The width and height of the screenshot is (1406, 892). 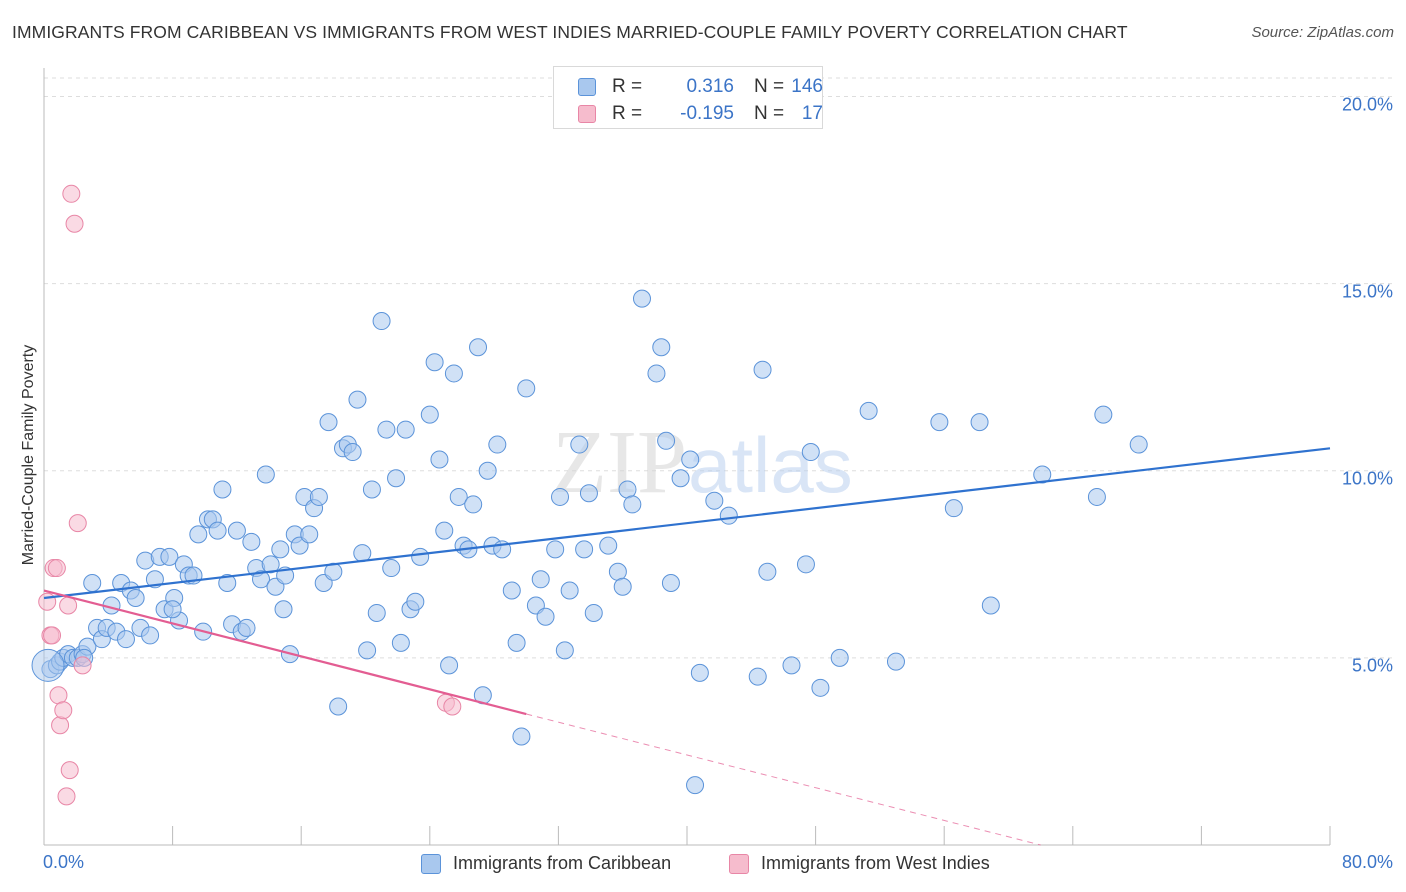 What do you see at coordinates (587, 114) in the screenshot?
I see `west-indies-swatch` at bounding box center [587, 114].